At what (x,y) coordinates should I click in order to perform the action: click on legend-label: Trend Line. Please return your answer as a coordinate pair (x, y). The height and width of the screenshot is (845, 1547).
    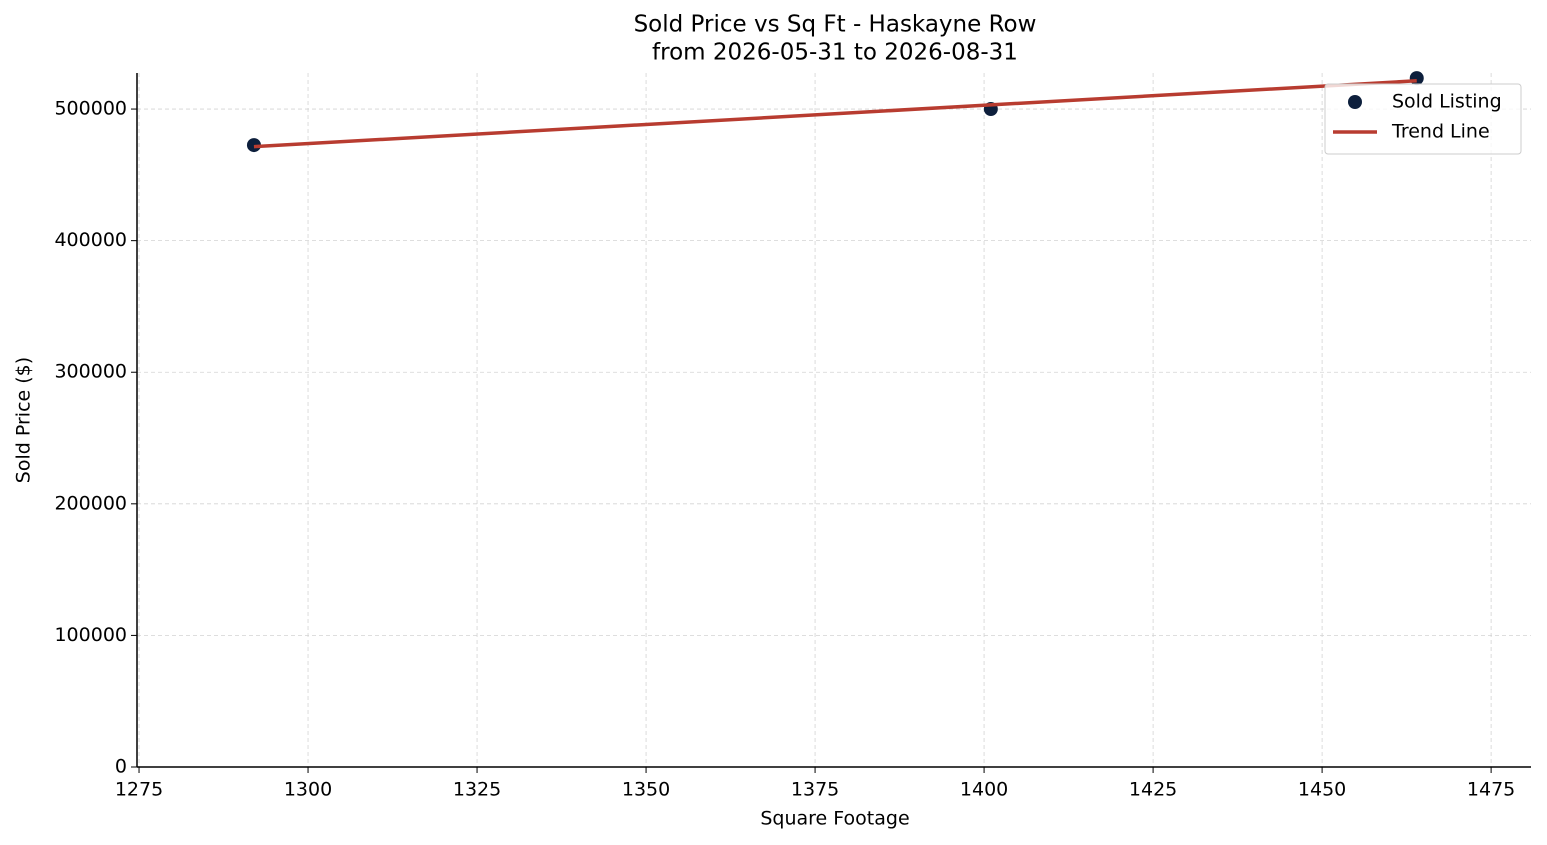
    Looking at the image, I should click on (1440, 132).